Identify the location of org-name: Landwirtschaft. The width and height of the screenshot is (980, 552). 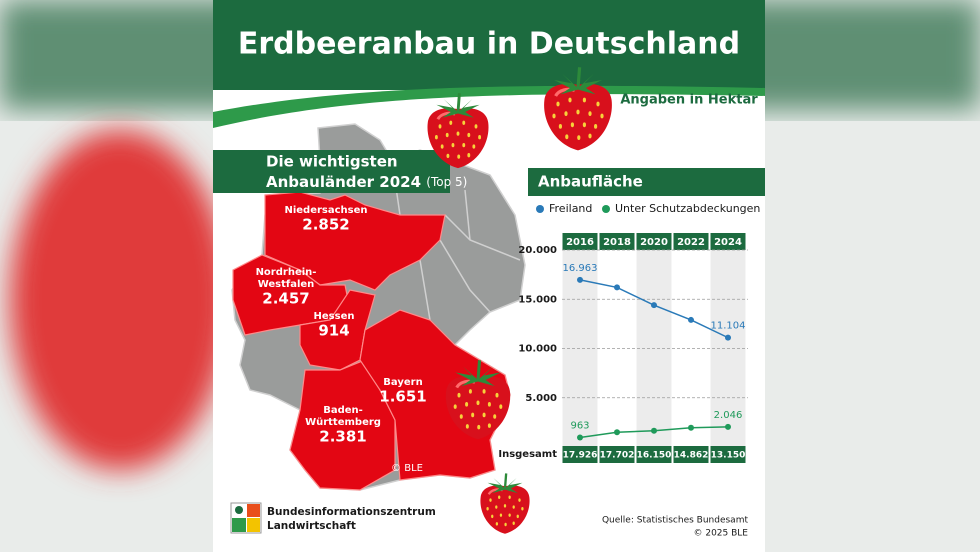
(311, 526).